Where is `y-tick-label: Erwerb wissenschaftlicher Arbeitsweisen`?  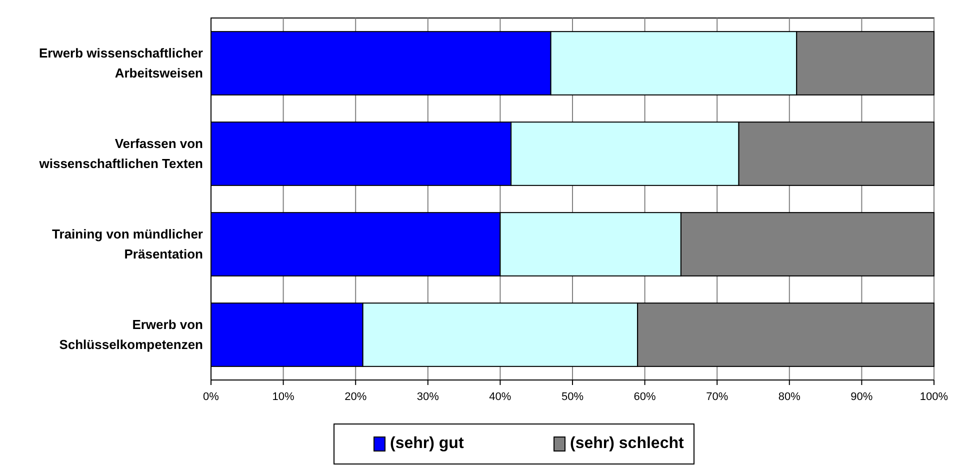 y-tick-label: Erwerb wissenschaftlicher Arbeitsweisen is located at coordinates (121, 63).